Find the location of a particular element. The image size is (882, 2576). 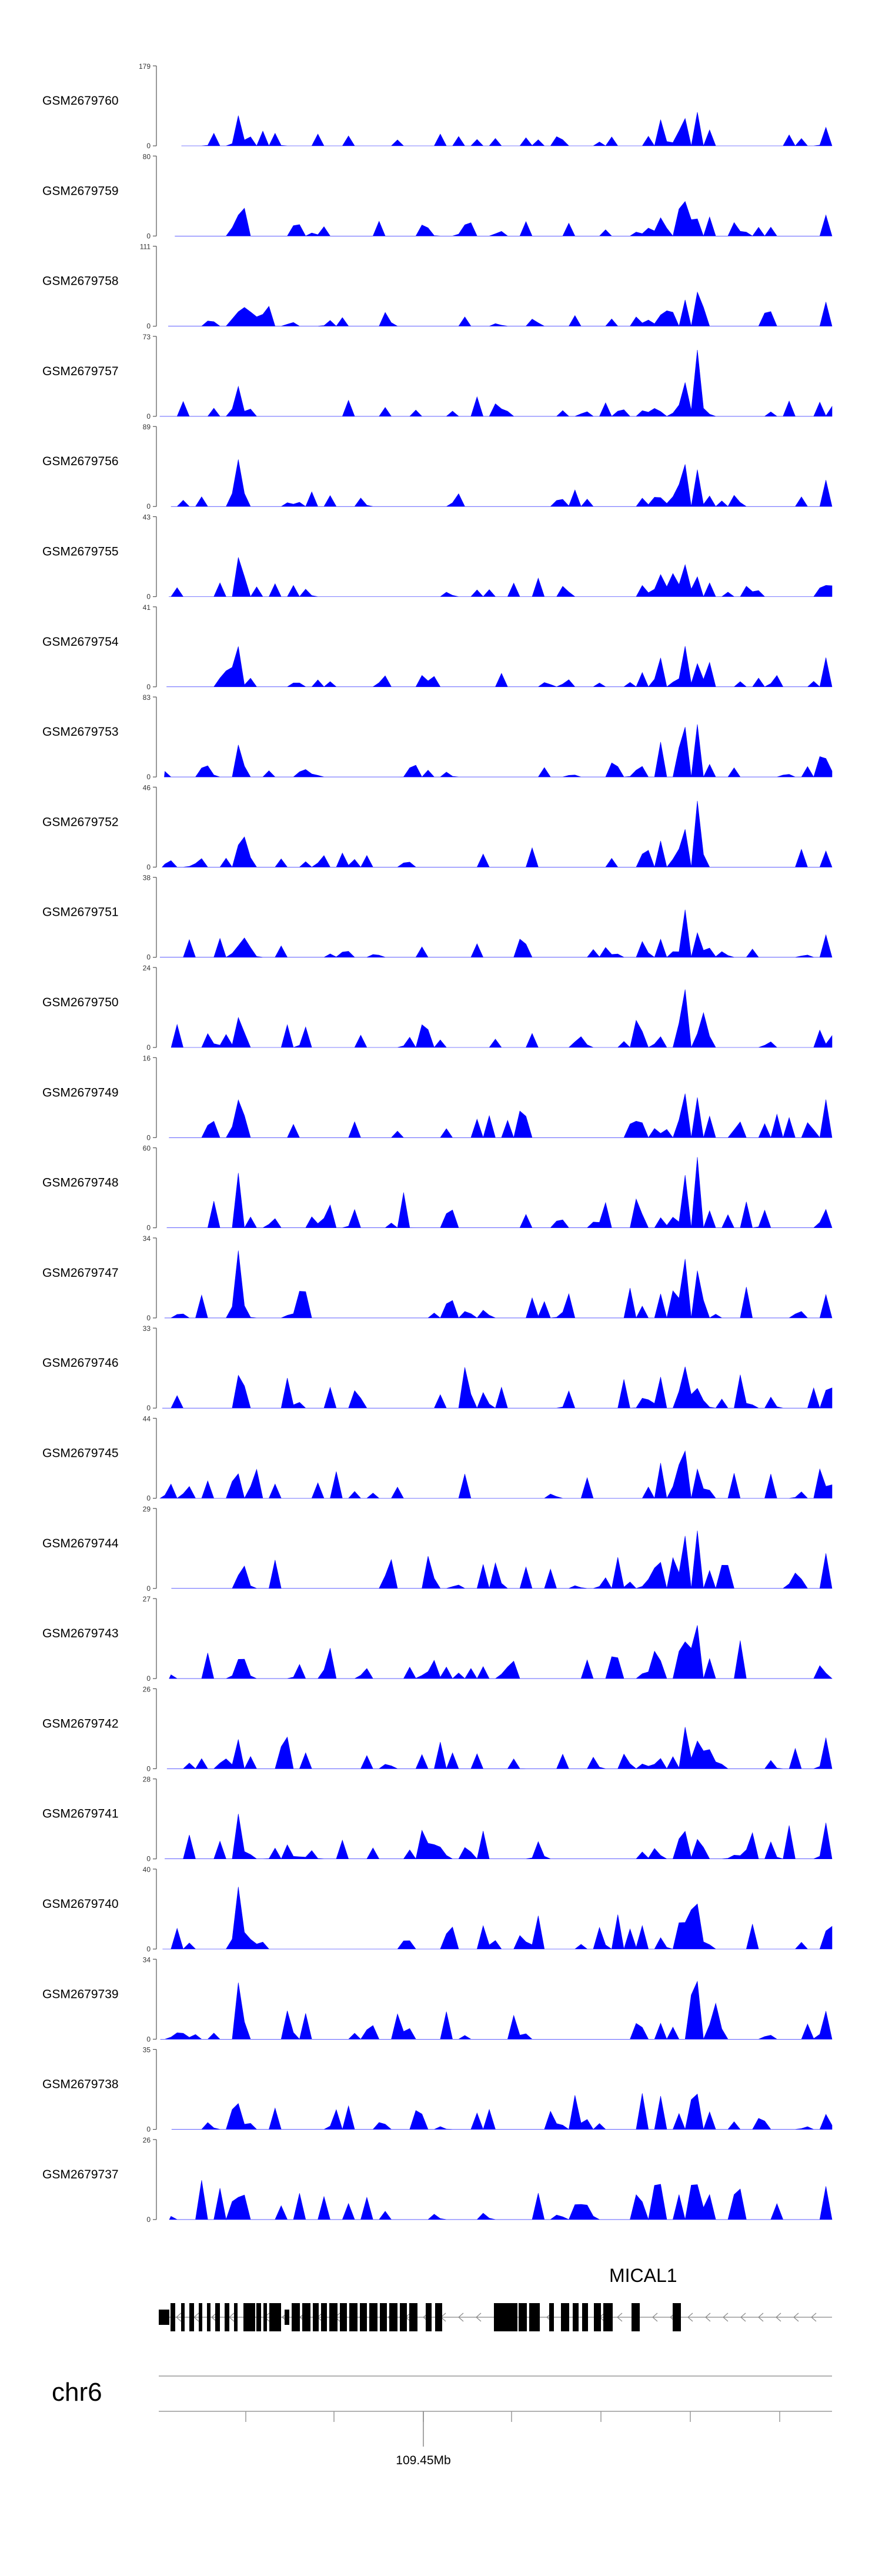

track-label: GSM2679738 is located at coordinates (80, 2084).